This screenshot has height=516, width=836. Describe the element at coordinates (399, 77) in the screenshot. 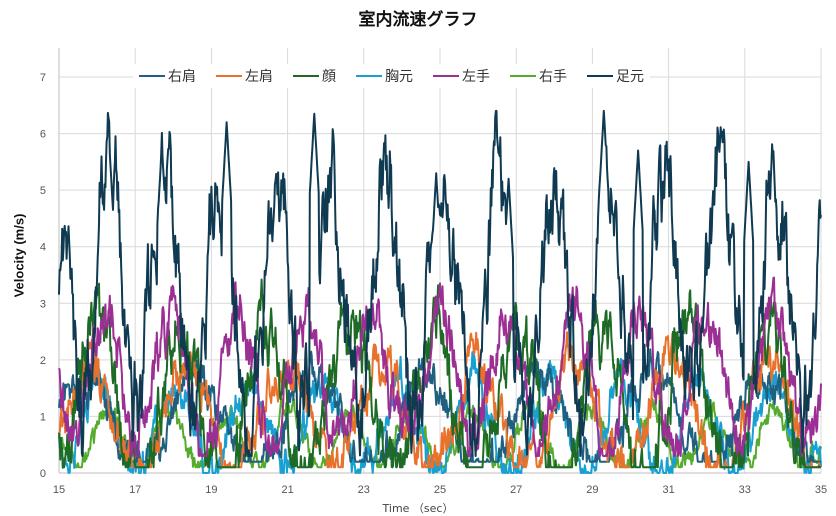

I see `legend-label: 胸元` at that location.